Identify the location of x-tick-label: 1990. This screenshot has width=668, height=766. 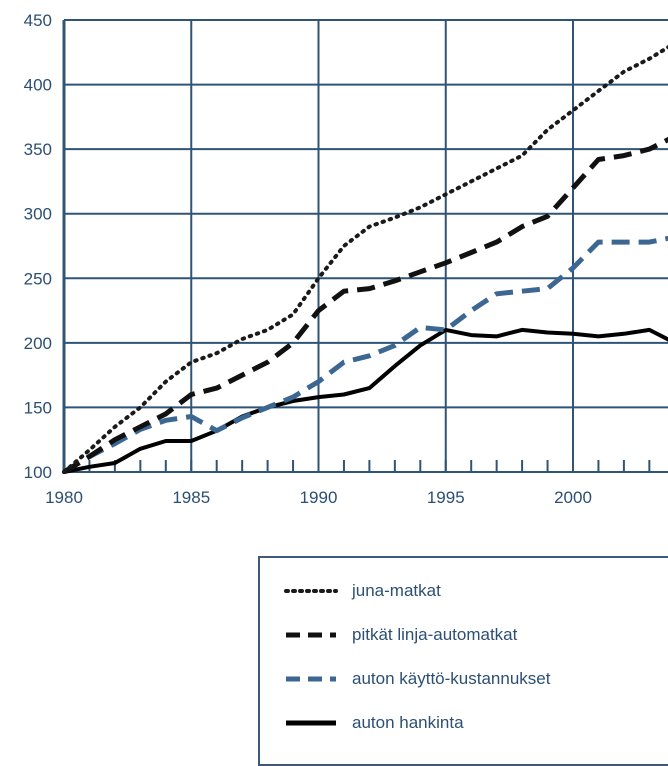
(319, 497).